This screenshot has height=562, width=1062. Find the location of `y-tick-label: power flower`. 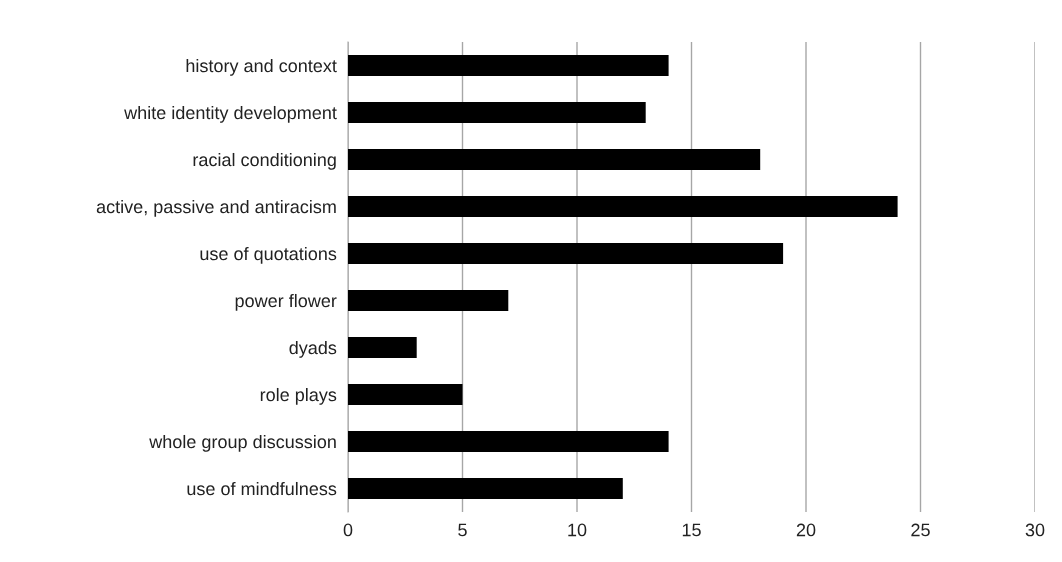

y-tick-label: power flower is located at coordinates (286, 302).